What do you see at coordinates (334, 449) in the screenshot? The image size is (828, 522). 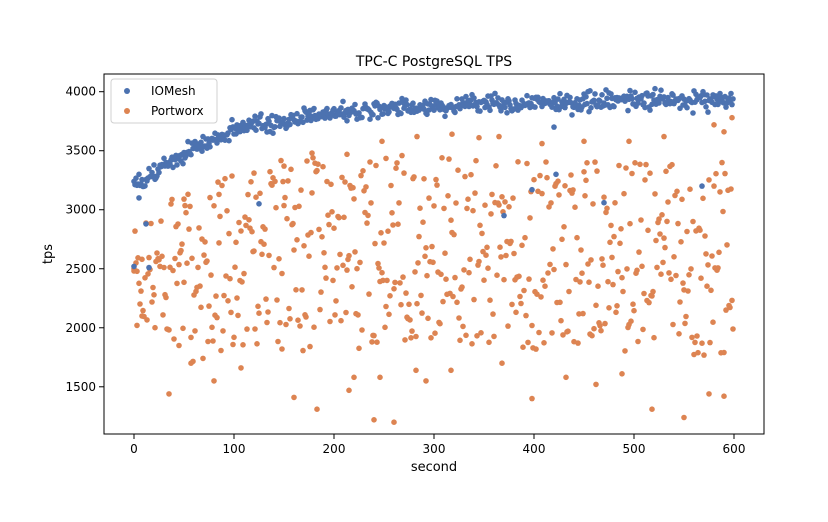 I see `x-tick-label: 200` at bounding box center [334, 449].